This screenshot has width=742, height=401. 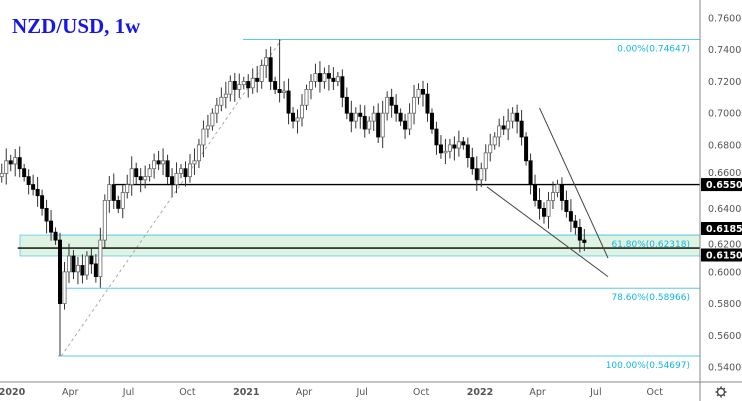 I want to click on gear-icon, so click(x=721, y=392).